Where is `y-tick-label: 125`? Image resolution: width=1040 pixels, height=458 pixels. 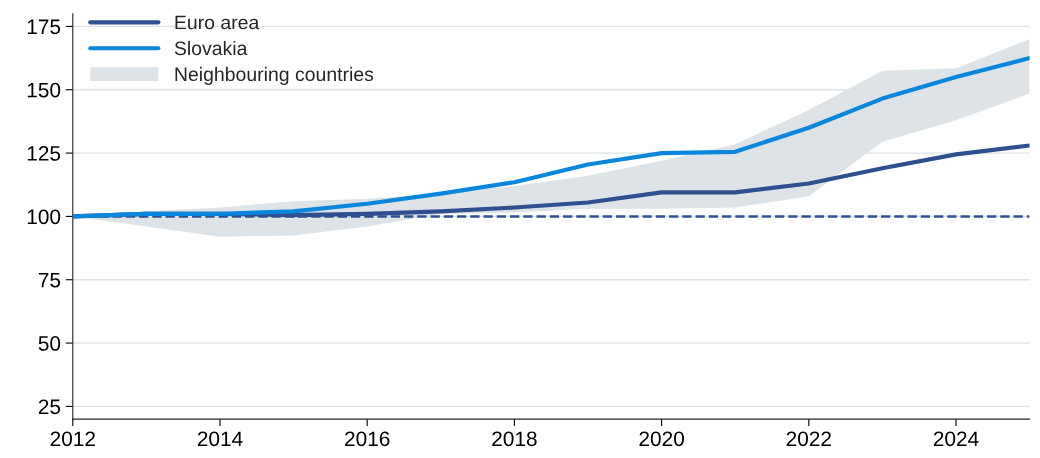 y-tick-label: 125 is located at coordinates (44, 153).